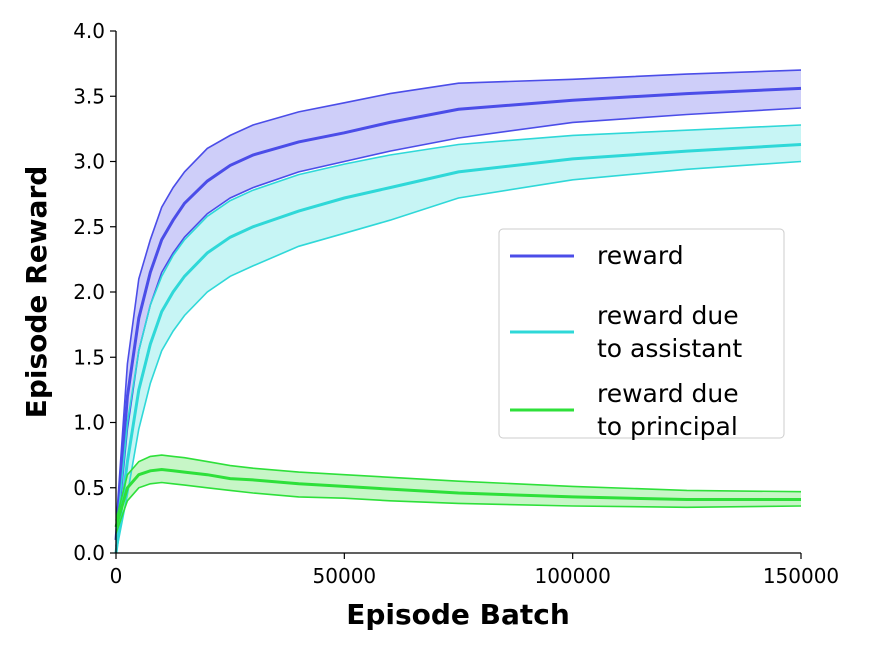 The image size is (872, 654). I want to click on series-2-upper-line, so click(458, 487).